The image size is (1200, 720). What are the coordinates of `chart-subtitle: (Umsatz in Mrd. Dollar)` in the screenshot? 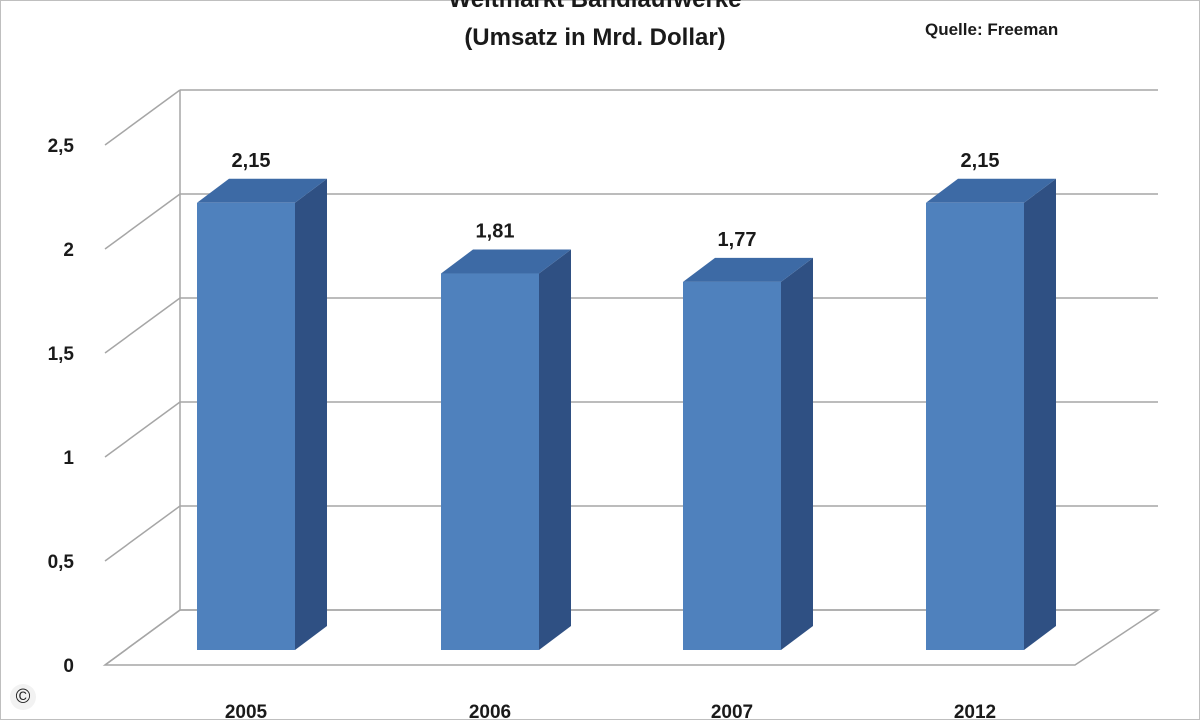 It's located at (595, 37).